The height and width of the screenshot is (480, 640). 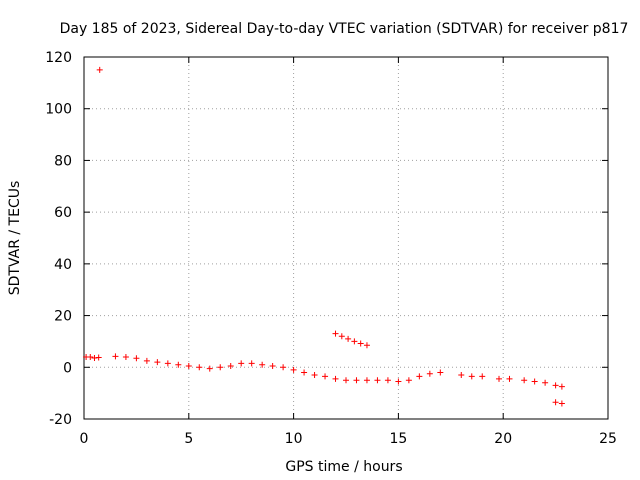 I want to click on x-tick-label: 0, so click(x=84, y=439).